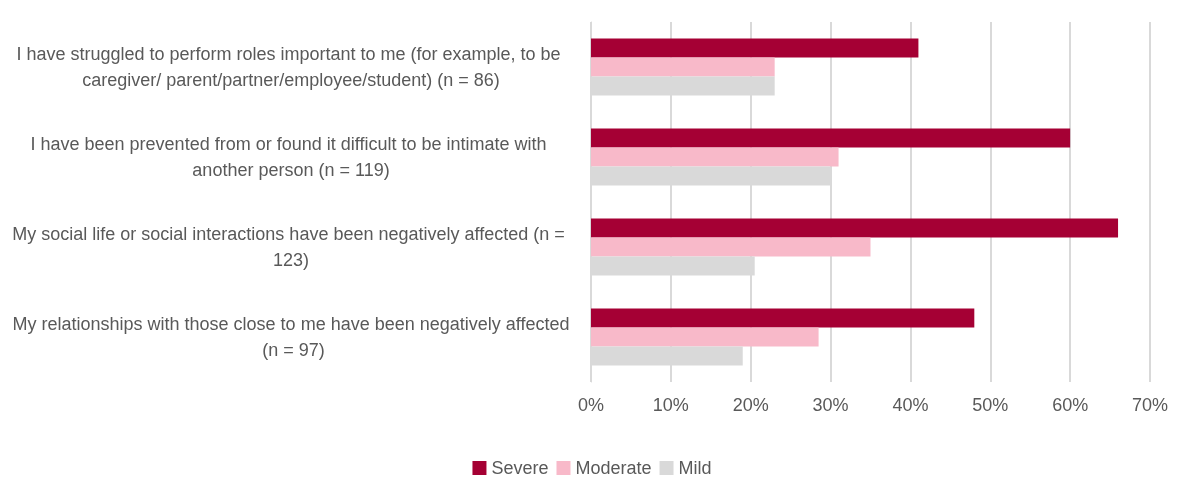  What do you see at coordinates (613, 468) in the screenshot?
I see `legend-label: Moderate` at bounding box center [613, 468].